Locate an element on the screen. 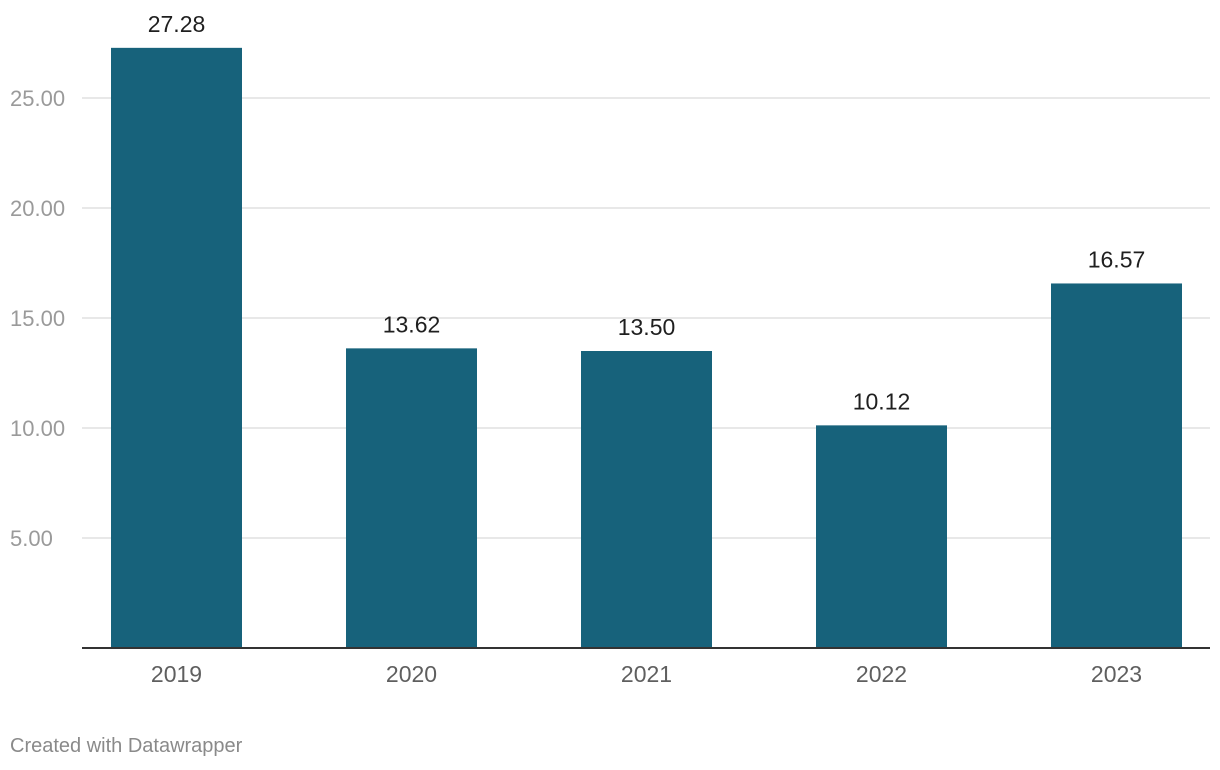 Image resolution: width=1220 pixels, height=770 pixels. y-tick-label: 10.00 is located at coordinates (37, 428).